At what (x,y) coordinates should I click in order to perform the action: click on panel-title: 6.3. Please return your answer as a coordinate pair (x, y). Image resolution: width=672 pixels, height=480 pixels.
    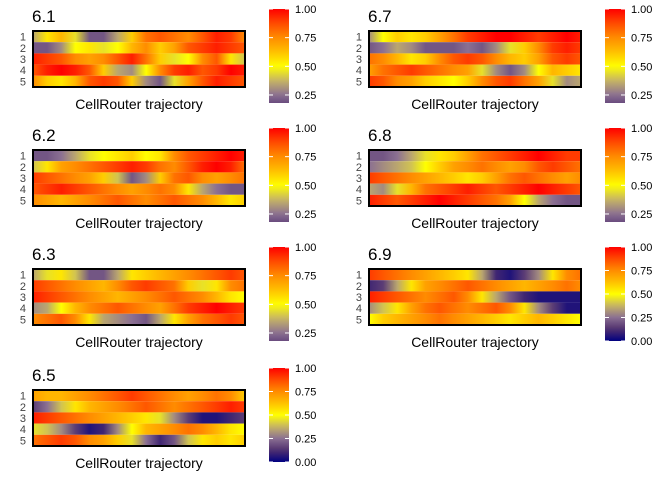
    Looking at the image, I should click on (44, 254).